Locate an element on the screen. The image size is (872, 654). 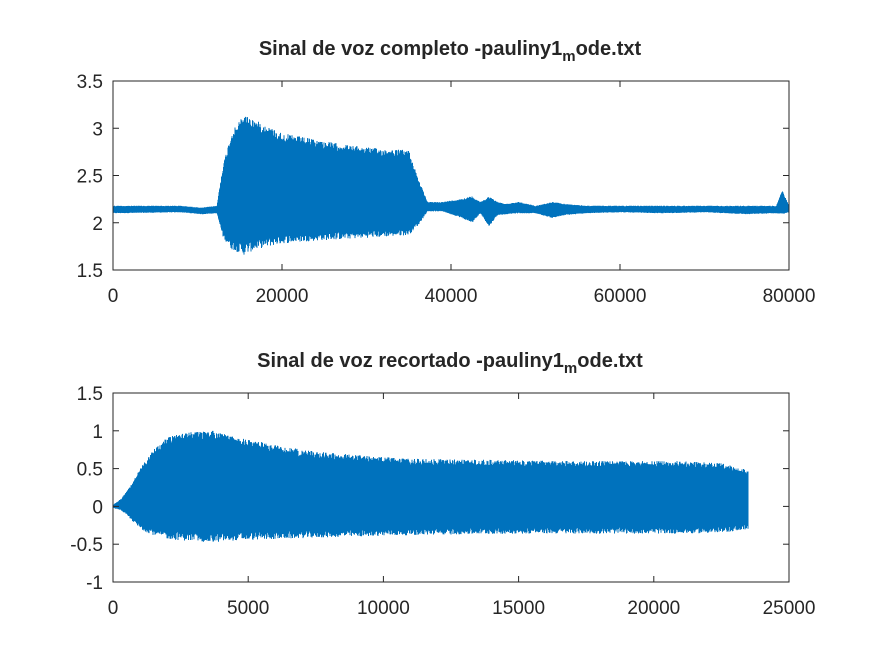
x-tick-label: 40000 is located at coordinates (451, 296).